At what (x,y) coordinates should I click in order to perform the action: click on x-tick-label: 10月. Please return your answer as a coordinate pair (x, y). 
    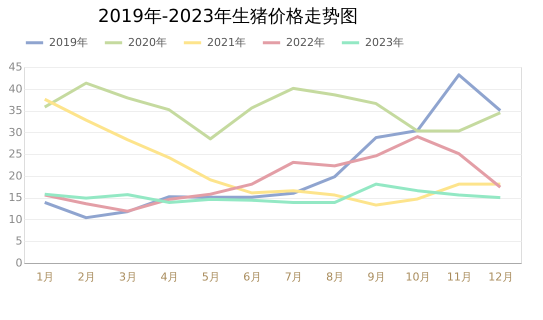
    Looking at the image, I should click on (417, 277).